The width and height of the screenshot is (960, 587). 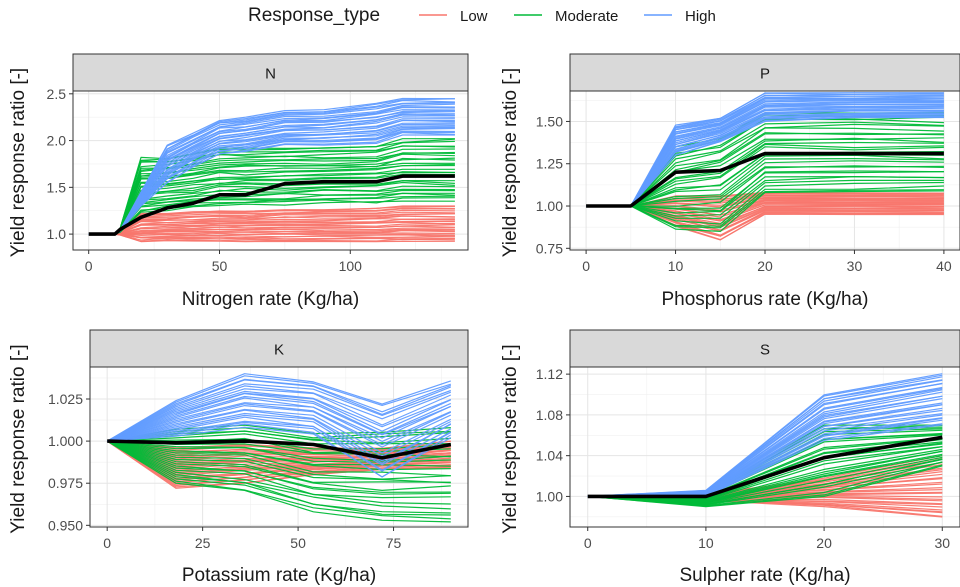 I want to click on y-tick-label: 1.08, so click(x=549, y=415).